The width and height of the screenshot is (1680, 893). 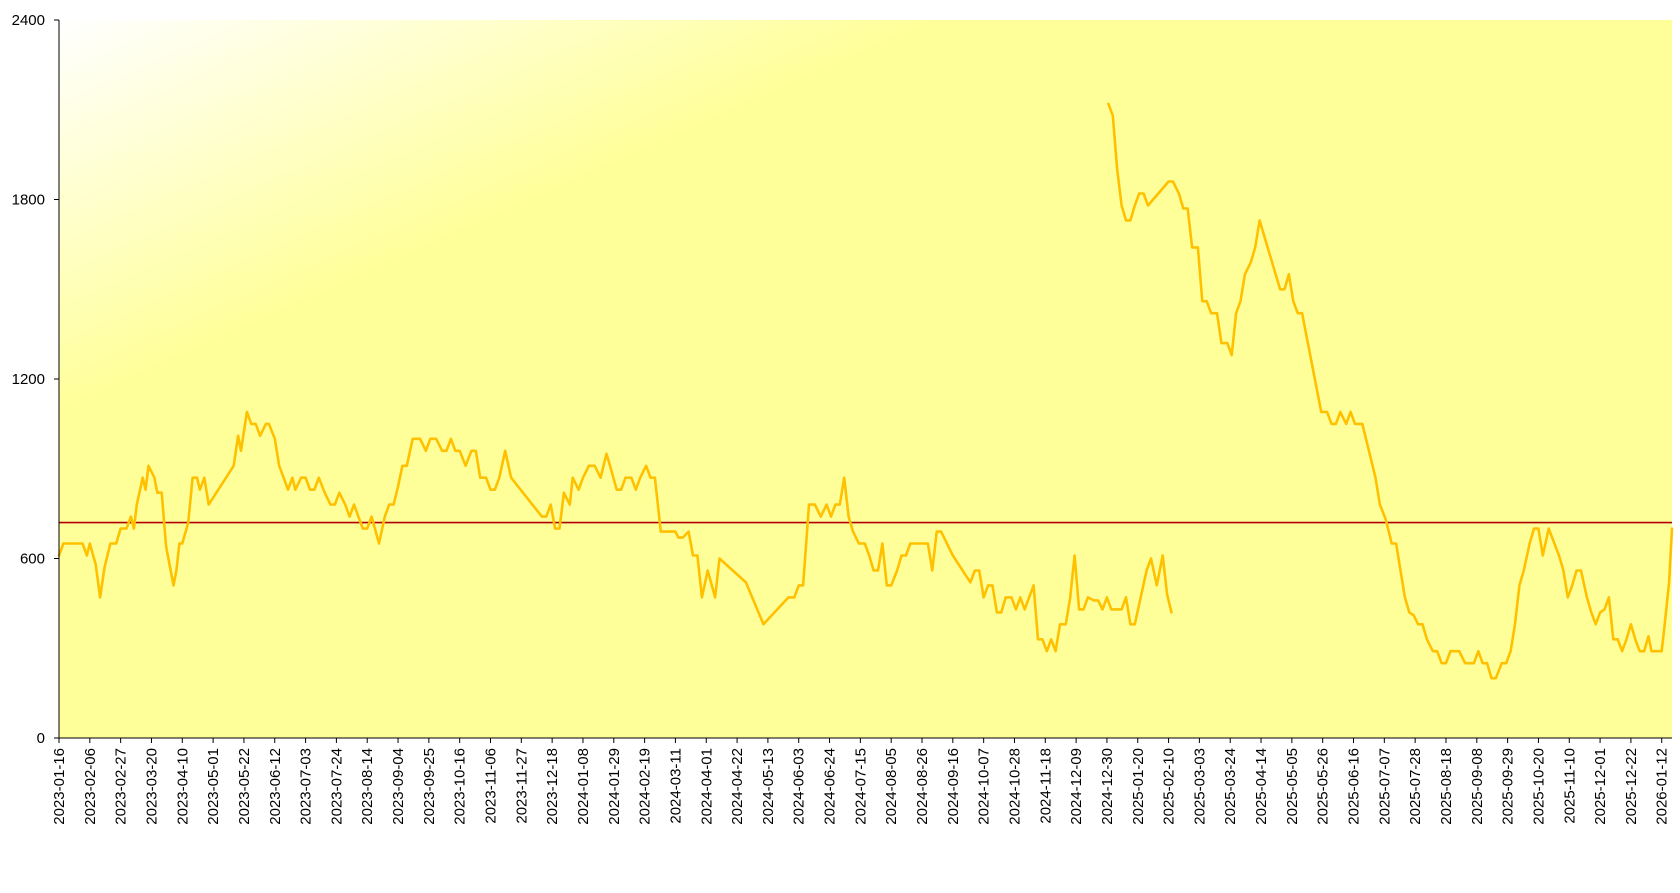 I want to click on x-tick-label: 2025-04-14, so click(x=1261, y=786).